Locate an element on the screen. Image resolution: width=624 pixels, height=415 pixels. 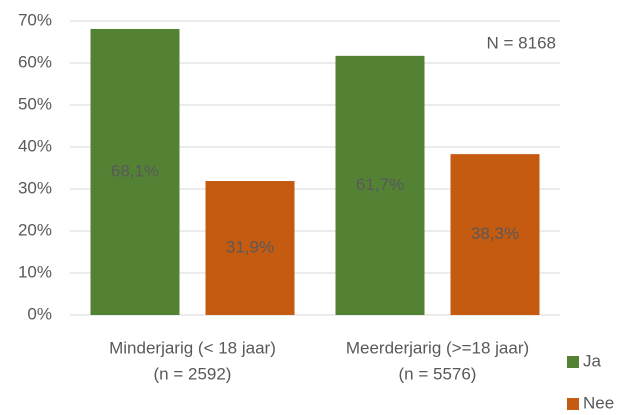
y-tick-label: 40% is located at coordinates (35, 145).